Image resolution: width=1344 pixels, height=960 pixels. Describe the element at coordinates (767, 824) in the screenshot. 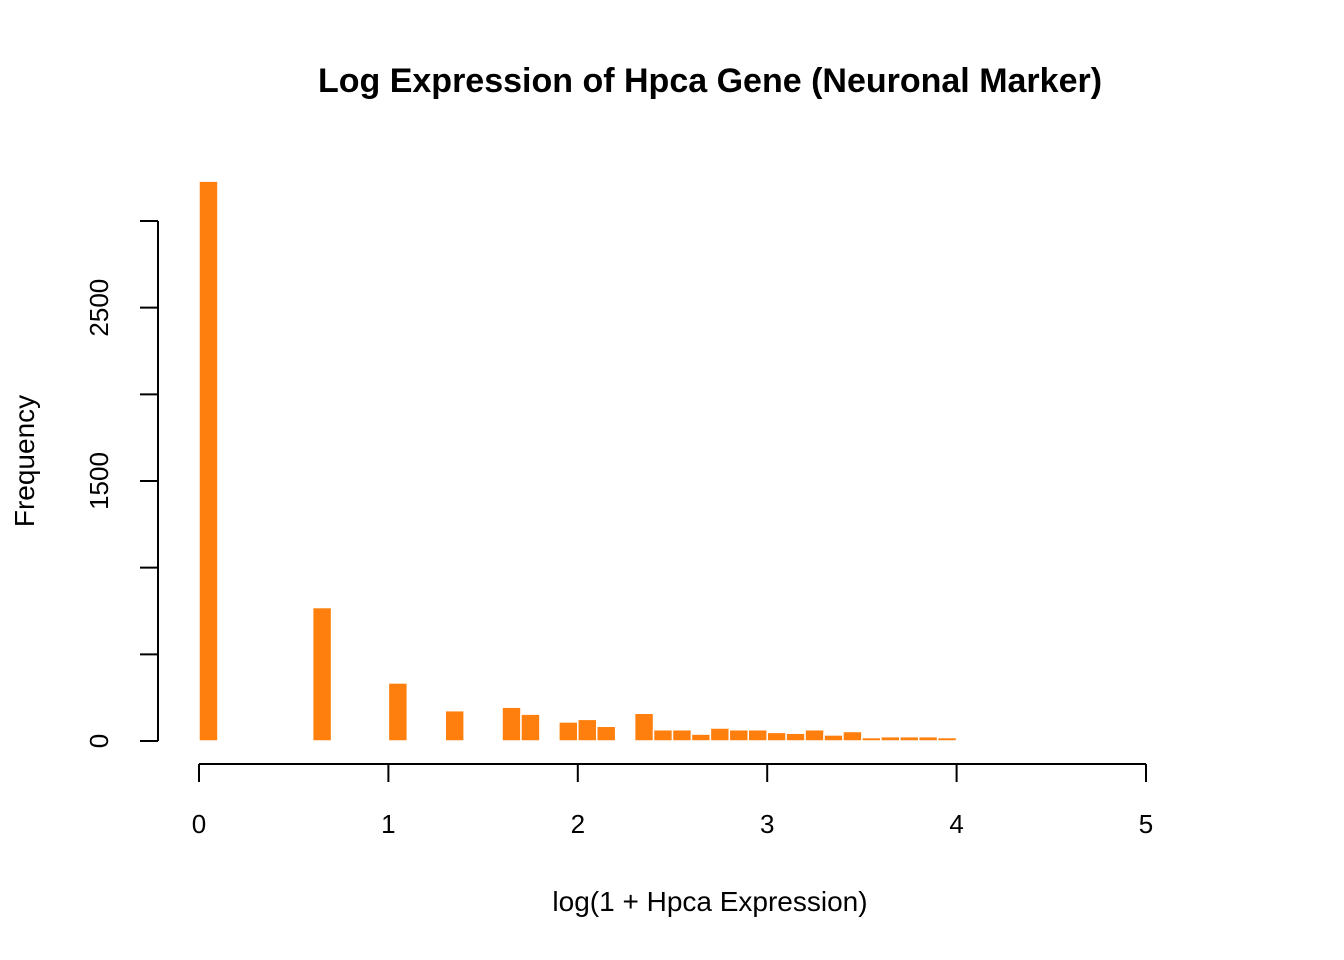

I see `x-tick-label: 3` at that location.